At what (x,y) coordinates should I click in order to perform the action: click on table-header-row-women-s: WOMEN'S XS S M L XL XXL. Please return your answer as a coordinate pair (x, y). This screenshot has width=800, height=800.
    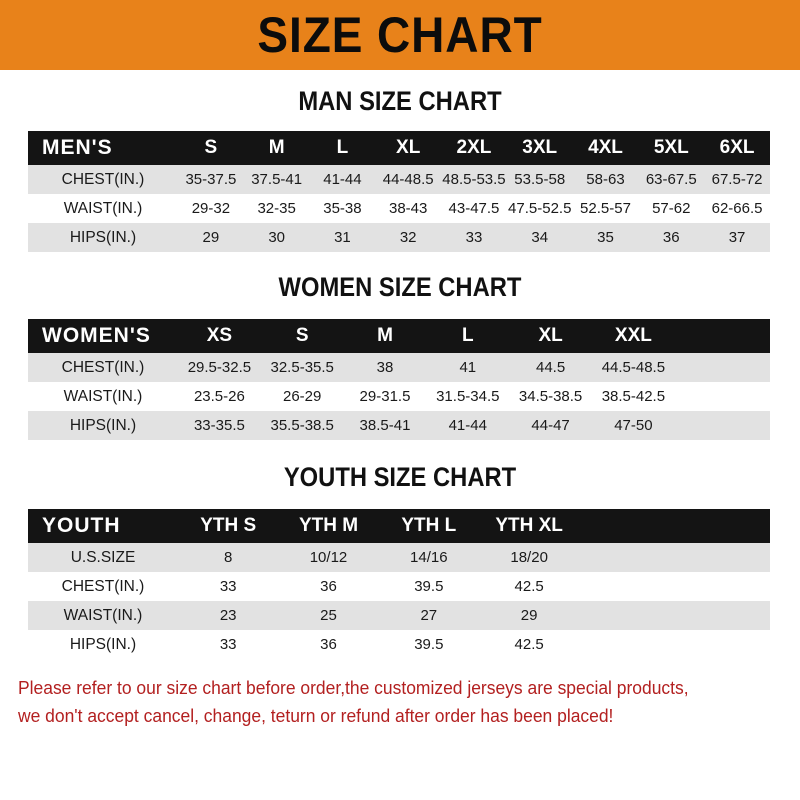
    Looking at the image, I should click on (399, 336).